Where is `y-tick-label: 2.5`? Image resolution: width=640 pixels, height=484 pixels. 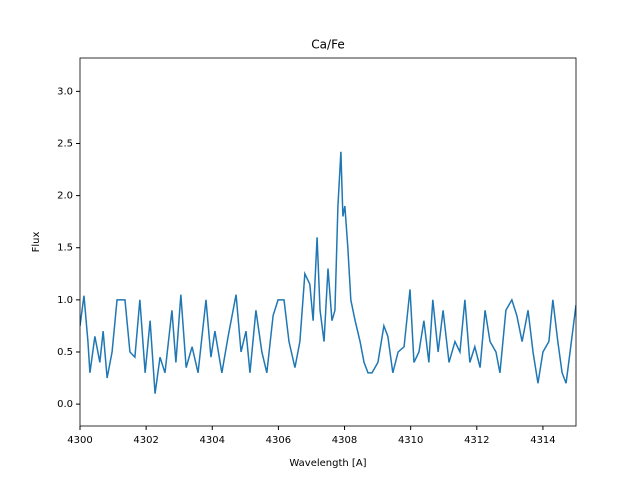 y-tick-label: 2.5 is located at coordinates (65, 143).